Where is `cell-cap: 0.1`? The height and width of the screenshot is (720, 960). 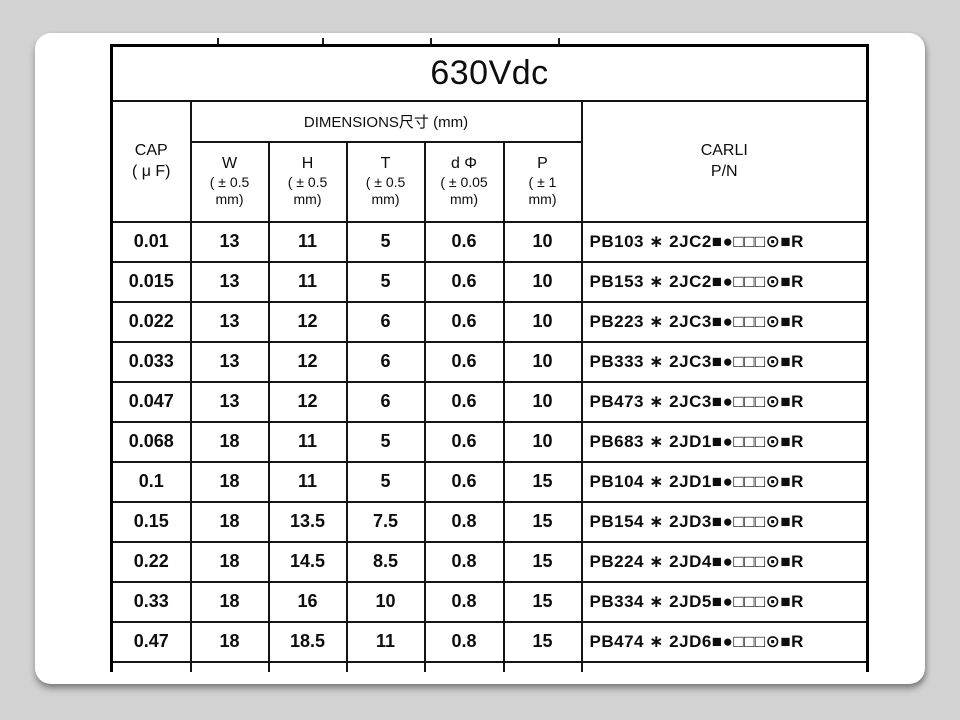
cell-cap: 0.1 is located at coordinates (151, 481).